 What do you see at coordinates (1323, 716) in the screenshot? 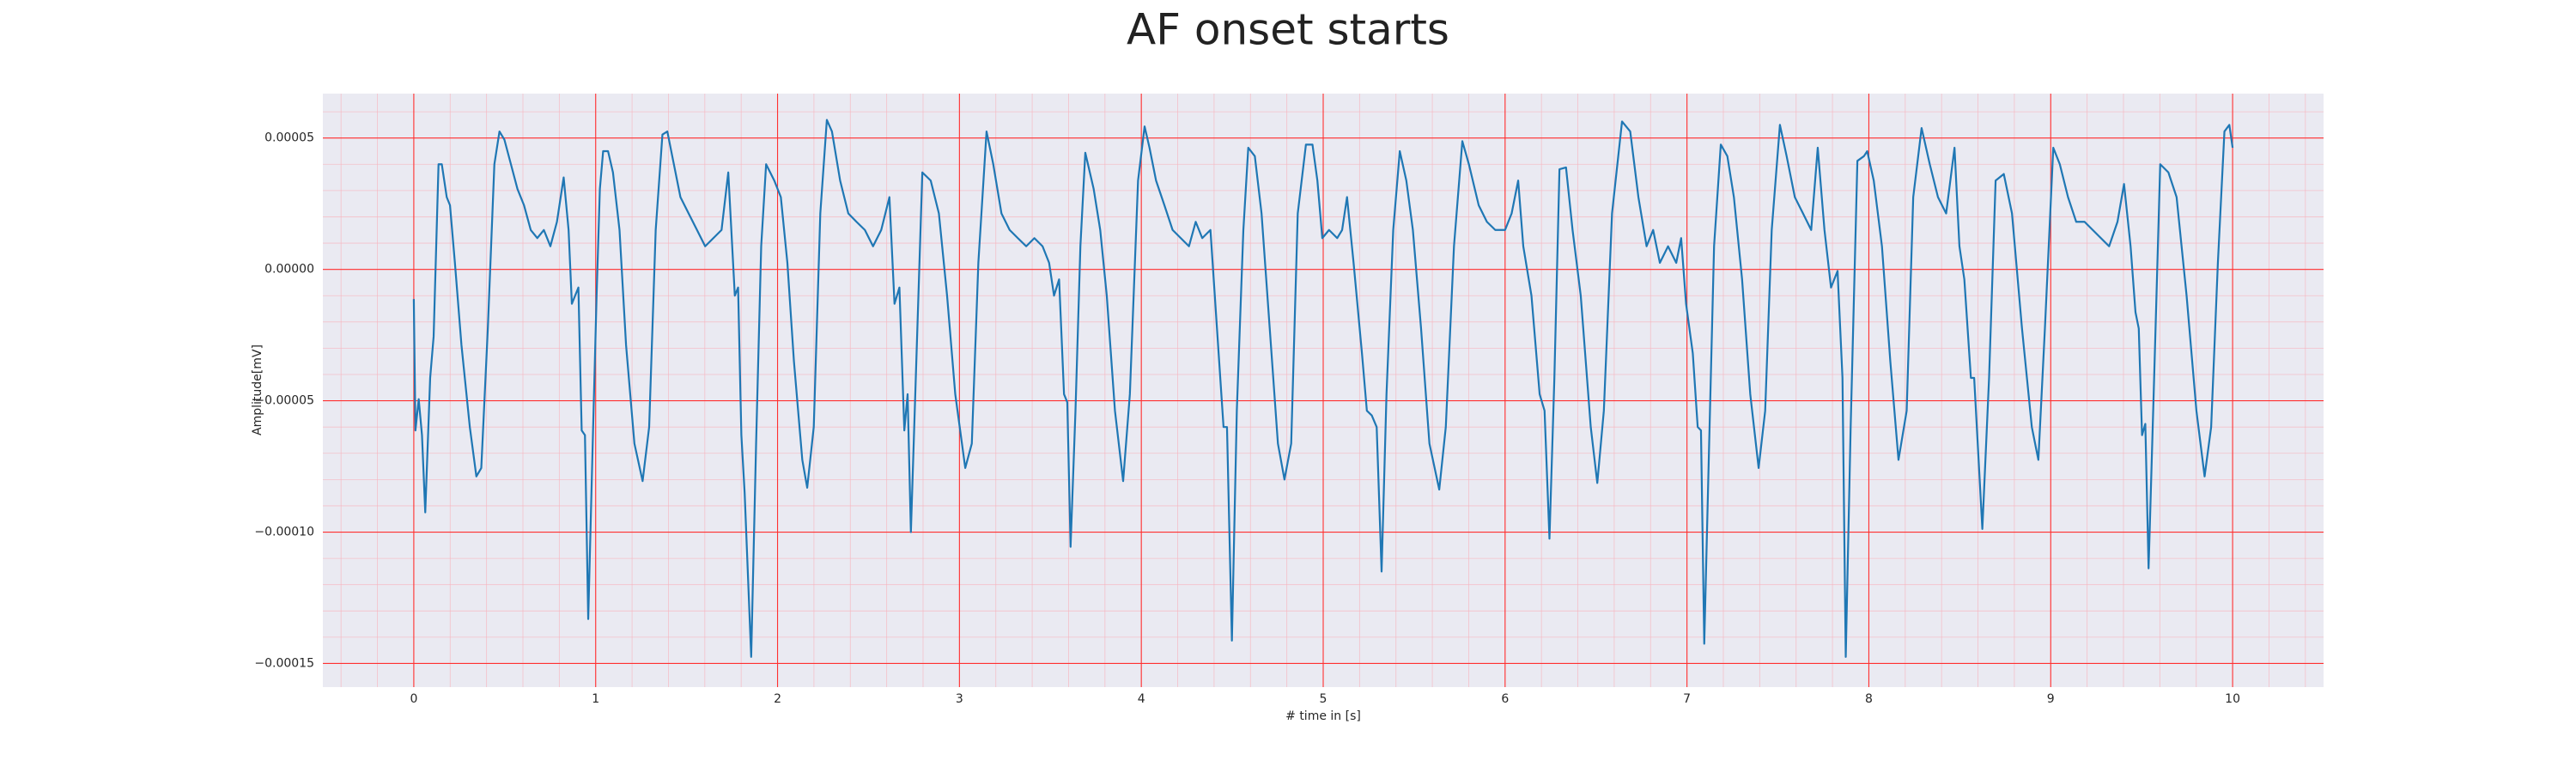
I see `x-axis-label: # time in [s]` at bounding box center [1323, 716].